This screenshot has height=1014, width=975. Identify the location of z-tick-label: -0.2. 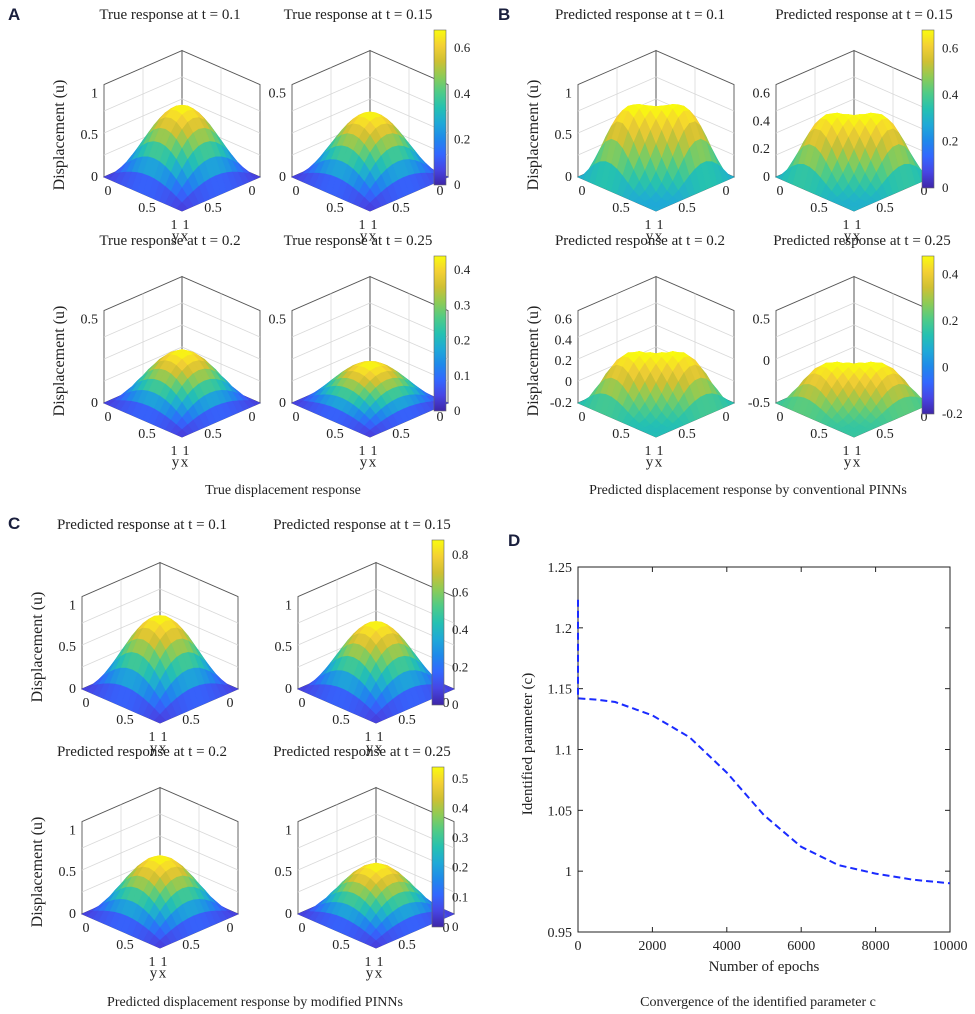
(561, 403).